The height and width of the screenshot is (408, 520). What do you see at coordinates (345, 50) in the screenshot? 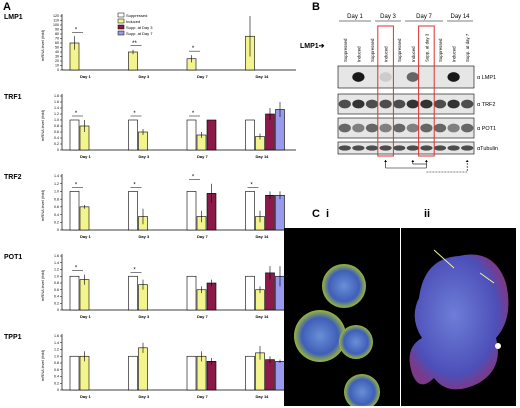
I see `lane-label-0: Suppressed` at bounding box center [345, 50].